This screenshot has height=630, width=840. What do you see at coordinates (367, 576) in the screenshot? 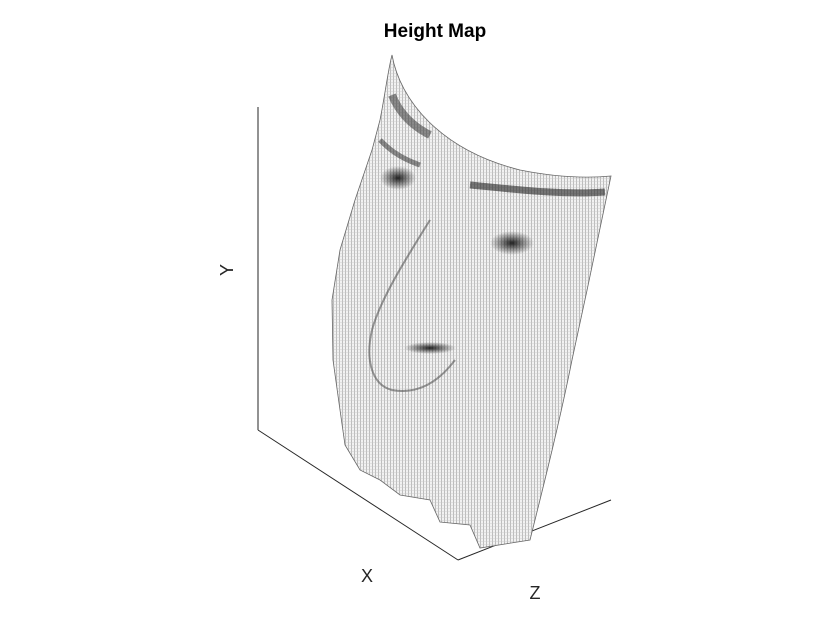
I see `x-axis-label: X` at bounding box center [367, 576].